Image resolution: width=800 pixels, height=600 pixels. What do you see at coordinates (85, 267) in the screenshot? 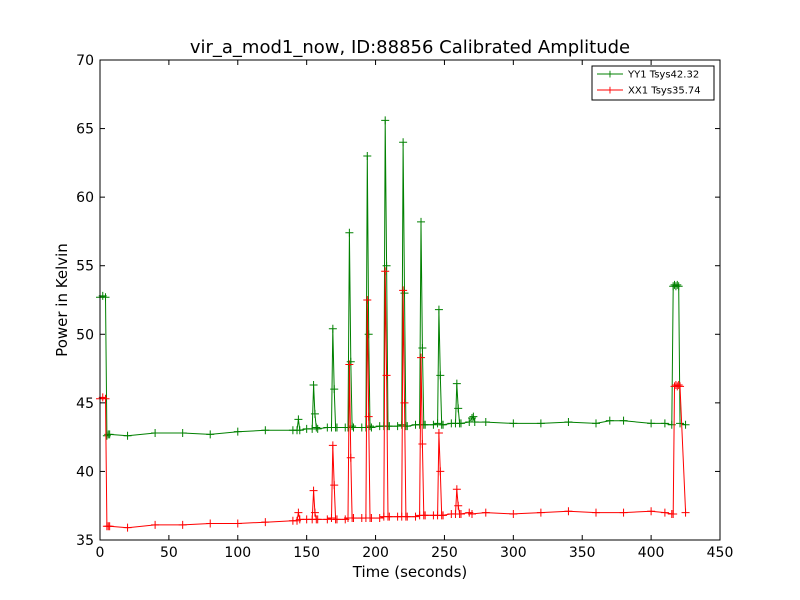
I see `y-tick-label: 55` at bounding box center [85, 267].